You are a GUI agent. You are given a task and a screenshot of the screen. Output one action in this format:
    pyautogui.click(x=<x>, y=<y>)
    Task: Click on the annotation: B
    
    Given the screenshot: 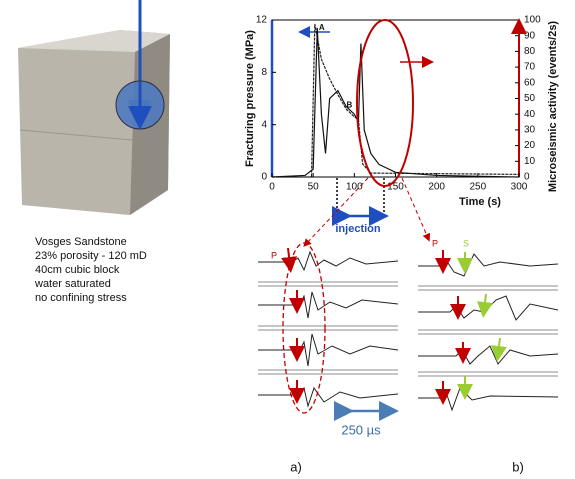 What is the action you would take?
    pyautogui.click(x=349, y=105)
    